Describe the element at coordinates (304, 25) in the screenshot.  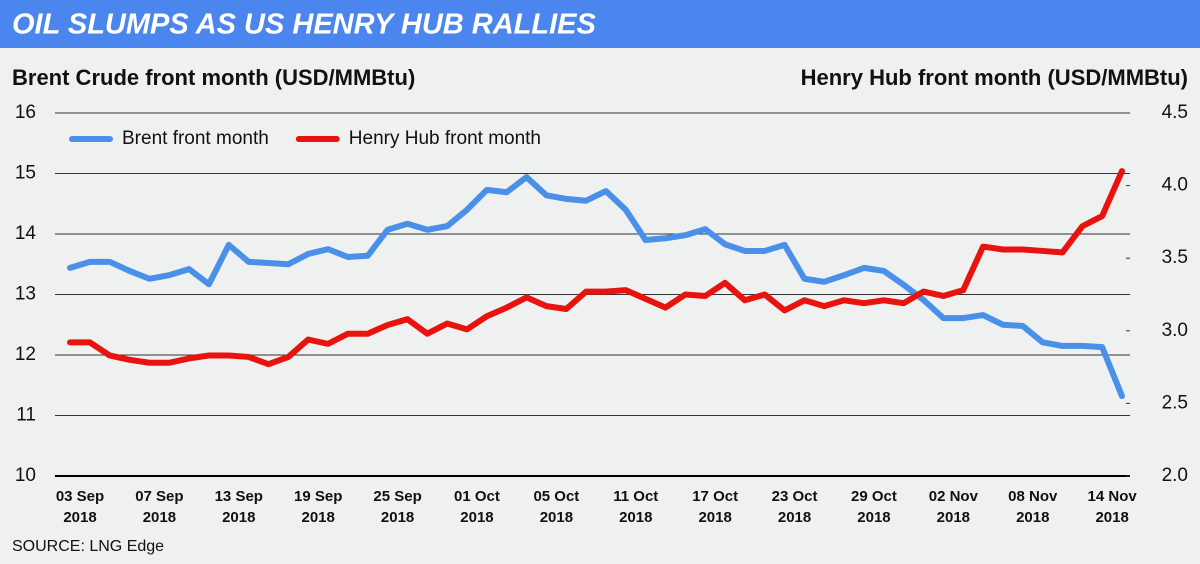
I see `chart-title: OIL SLUMPS AS US HENRY HUB RALLIES` at that location.